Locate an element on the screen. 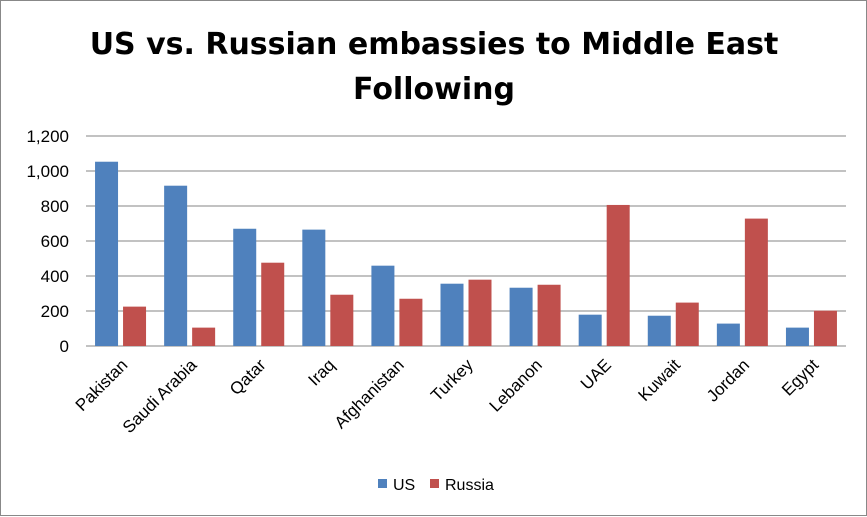  x-tick-label: Jordan is located at coordinates (728, 380).